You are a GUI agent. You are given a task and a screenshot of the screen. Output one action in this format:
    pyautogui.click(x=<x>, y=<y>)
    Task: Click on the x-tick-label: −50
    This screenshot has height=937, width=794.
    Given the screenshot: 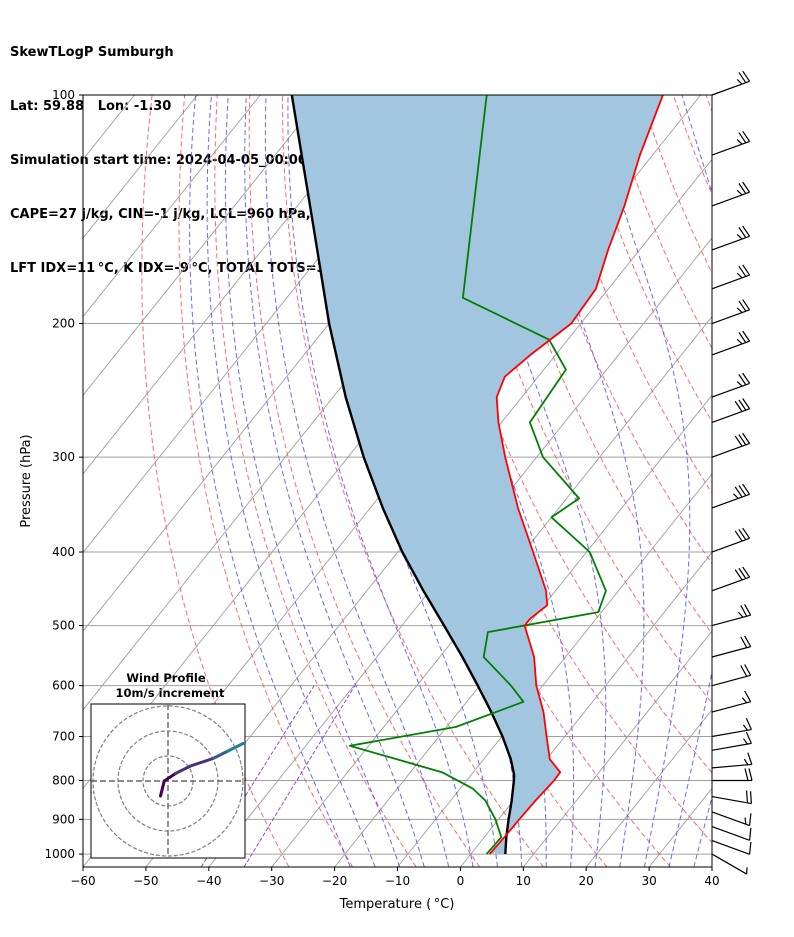 What is the action you would take?
    pyautogui.click(x=145, y=881)
    